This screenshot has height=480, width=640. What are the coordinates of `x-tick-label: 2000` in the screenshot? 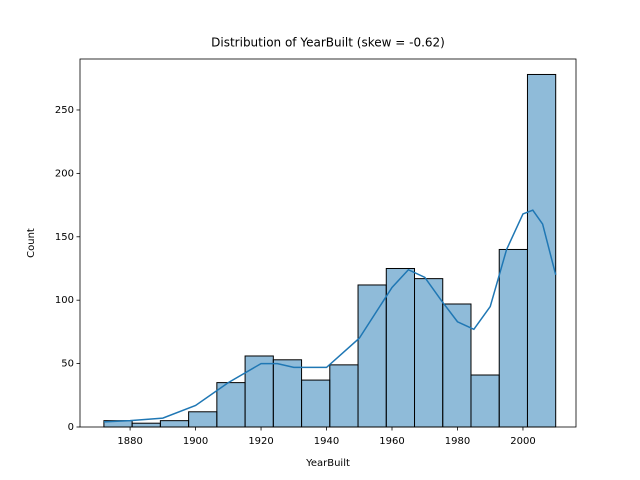 It's located at (522, 441).